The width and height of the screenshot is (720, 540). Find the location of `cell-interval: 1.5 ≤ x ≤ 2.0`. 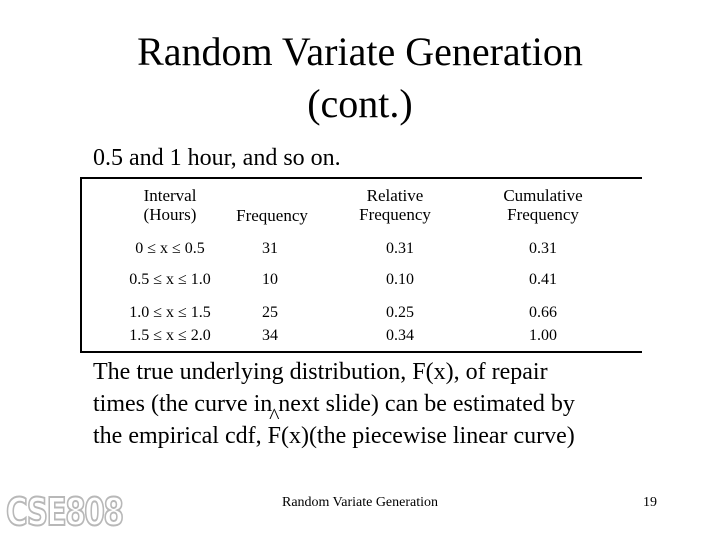

cell-interval: 1.5 ≤ x ≤ 2.0 is located at coordinates (170, 335).